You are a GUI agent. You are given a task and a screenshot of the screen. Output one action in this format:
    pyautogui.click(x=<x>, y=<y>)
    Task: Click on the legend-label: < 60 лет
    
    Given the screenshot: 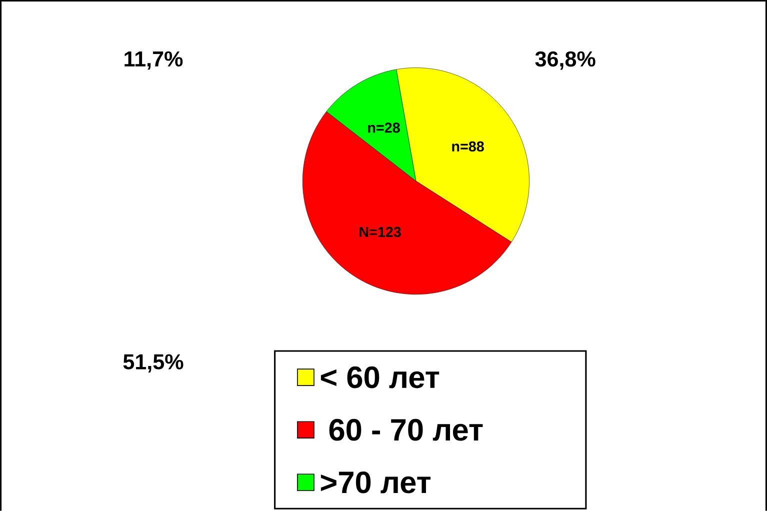 What is the action you would take?
    pyautogui.click(x=380, y=377)
    